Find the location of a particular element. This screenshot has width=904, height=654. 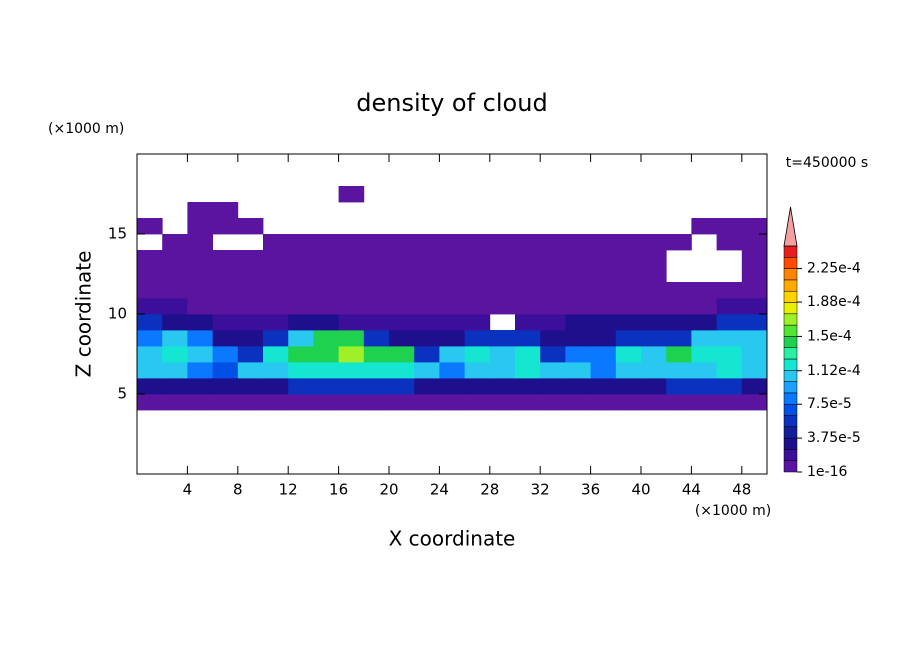

colorbar-tick-label: 1.12e-4 is located at coordinates (834, 371).